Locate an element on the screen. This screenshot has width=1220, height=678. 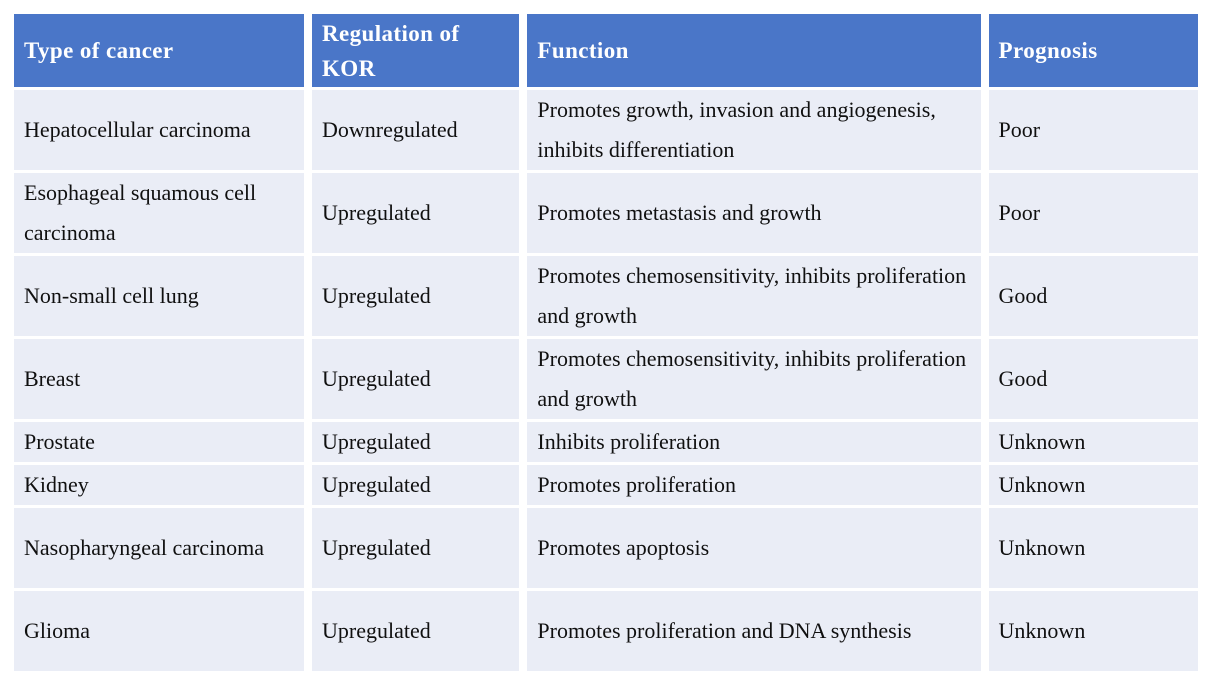
cell-cancer-type: Nasopharyngeal carcinoma is located at coordinates (159, 548).